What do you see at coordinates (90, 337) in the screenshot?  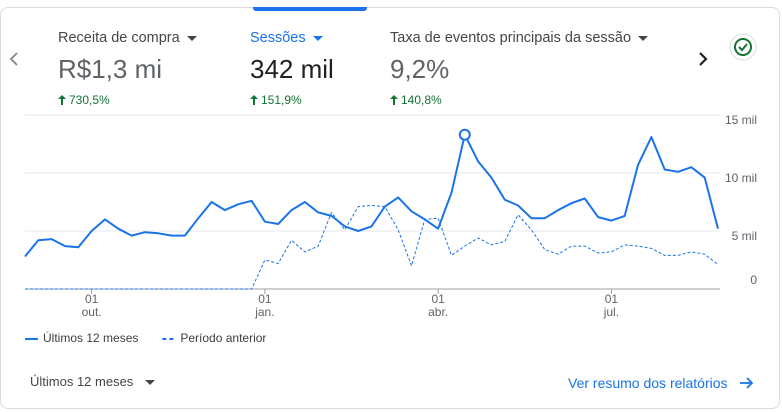 I see `legend-label: Últimos 12 meses` at bounding box center [90, 337].